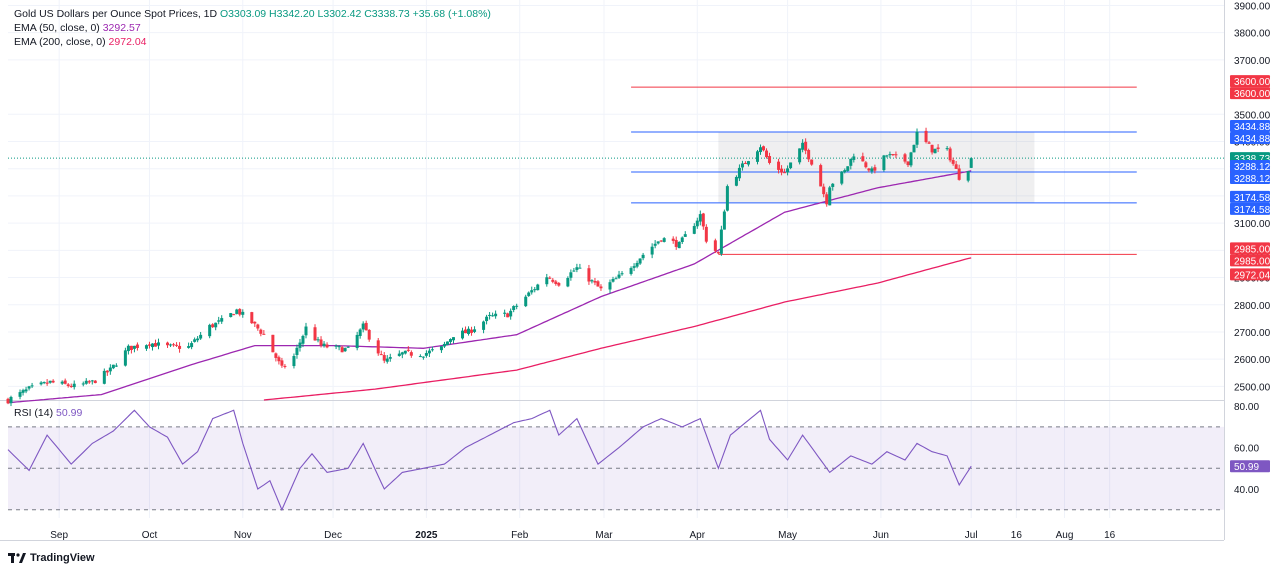  What do you see at coordinates (69, 413) in the screenshot?
I see `rsi-value: 50.99` at bounding box center [69, 413].